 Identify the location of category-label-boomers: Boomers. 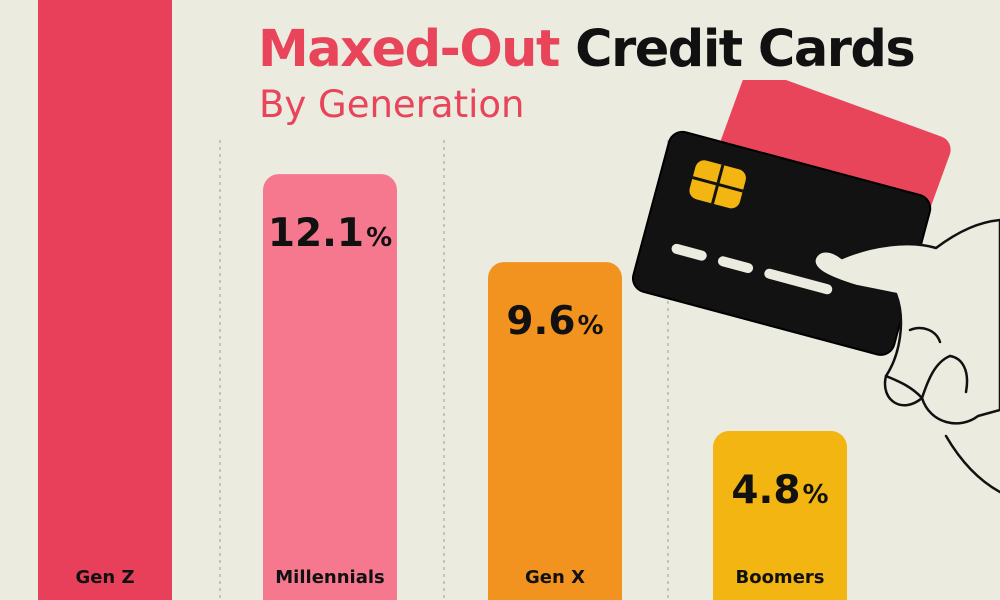
(779, 577).